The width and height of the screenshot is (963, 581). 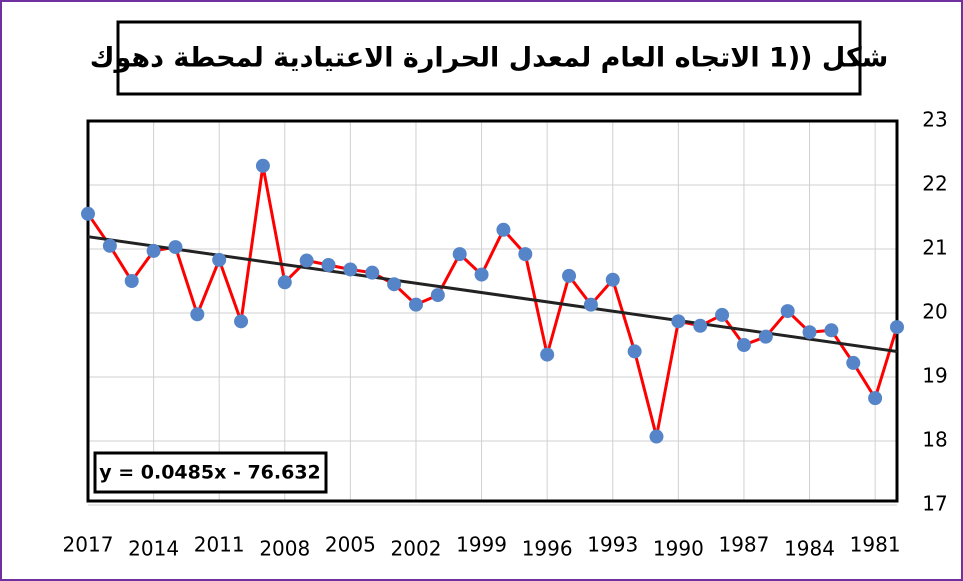 I want to click on x-tick-label: 1993, so click(x=612, y=545).